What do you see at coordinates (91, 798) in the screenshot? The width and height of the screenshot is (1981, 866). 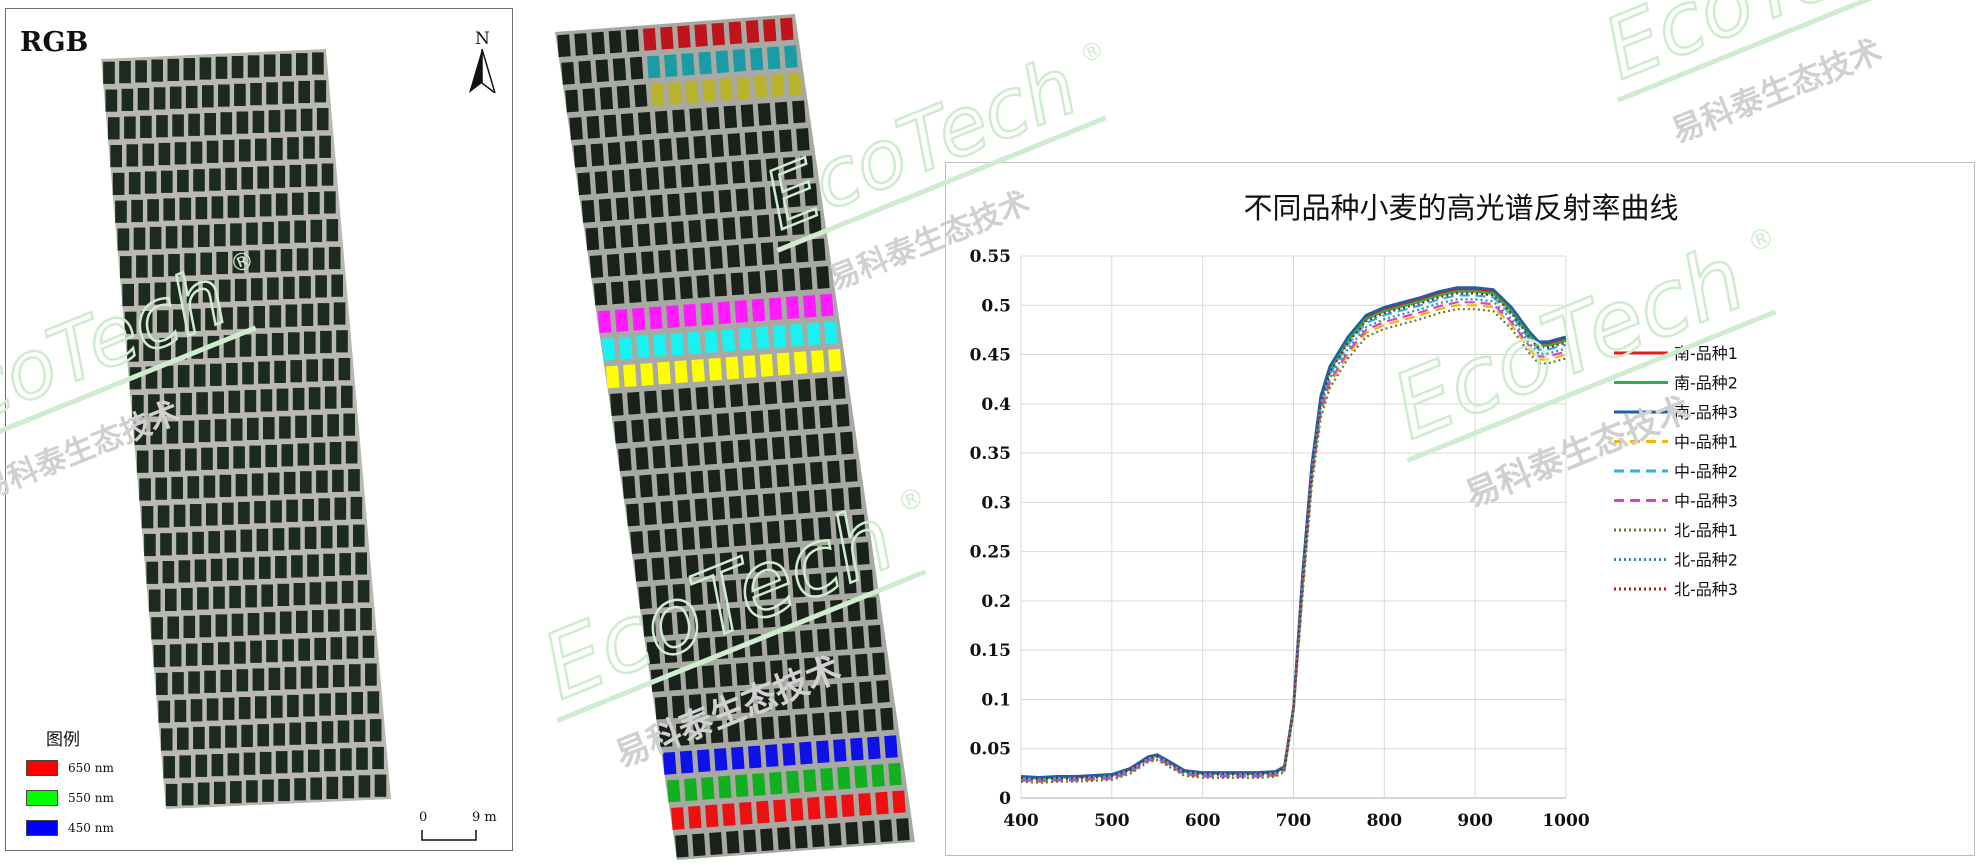 I see `legend-label: 550 nm` at bounding box center [91, 798].